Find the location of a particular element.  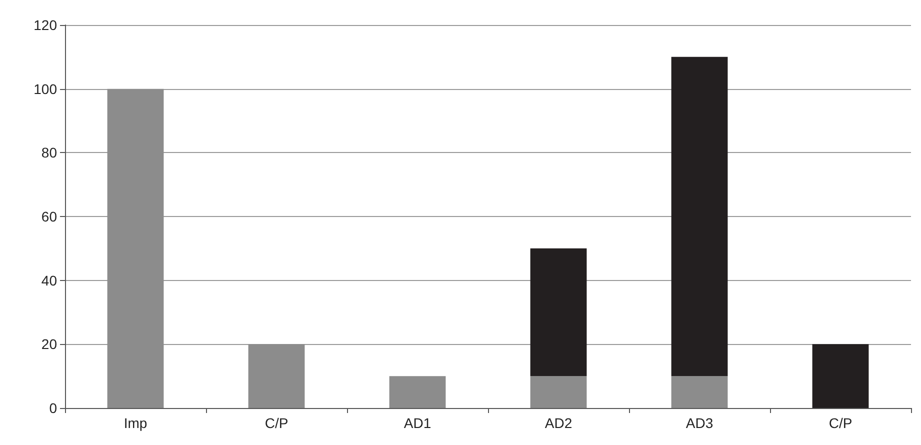

y-tick-label: 60 is located at coordinates (49, 216).